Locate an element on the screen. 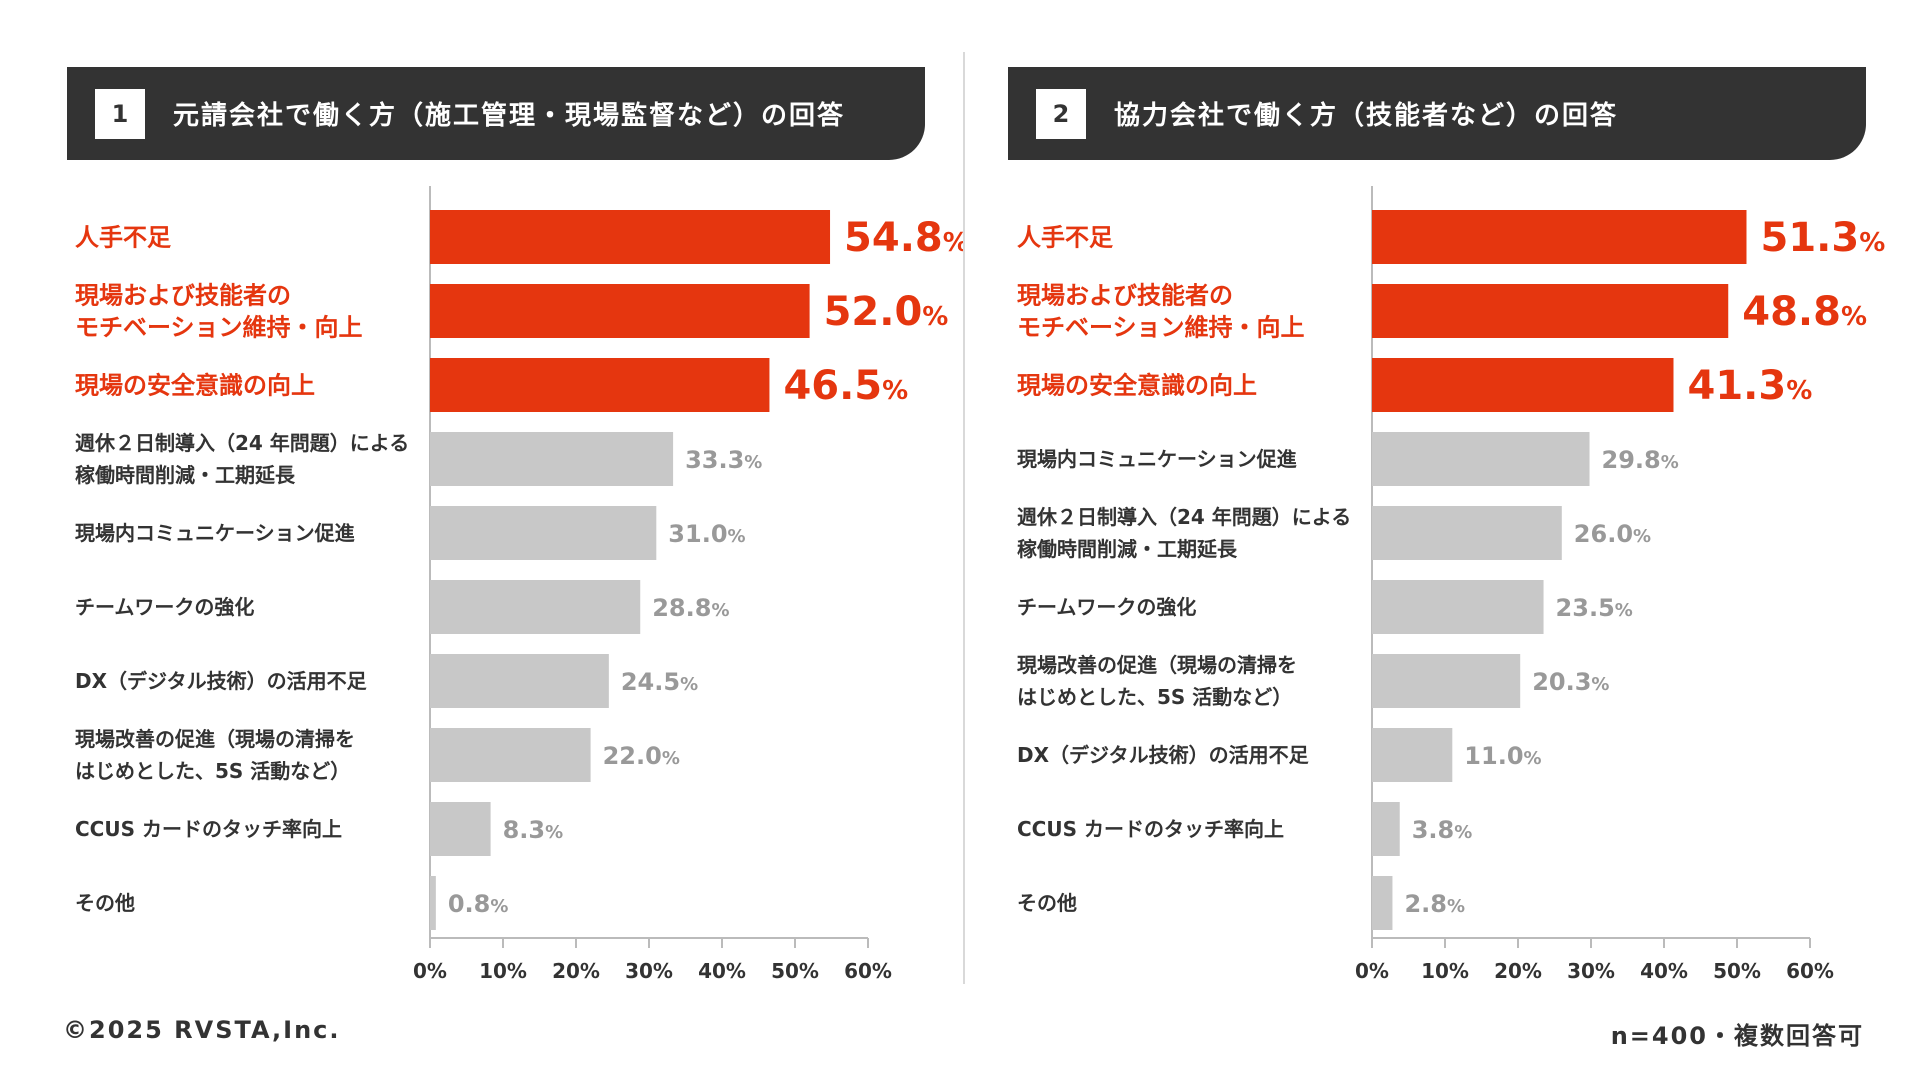  panel-1-number: 1 is located at coordinates (120, 113).